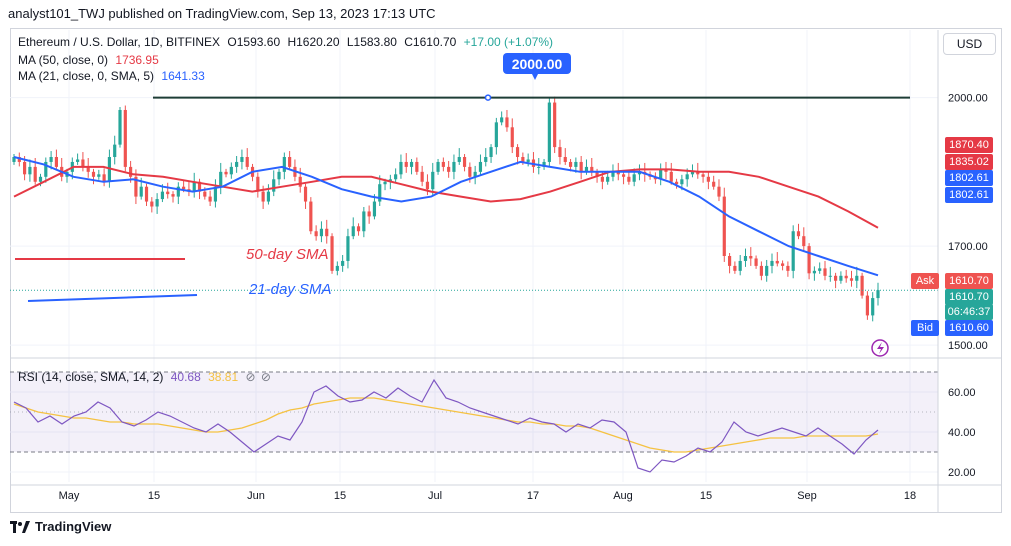 This screenshot has width=1011, height=546. I want to click on bid-value: 1610.60, so click(969, 328).